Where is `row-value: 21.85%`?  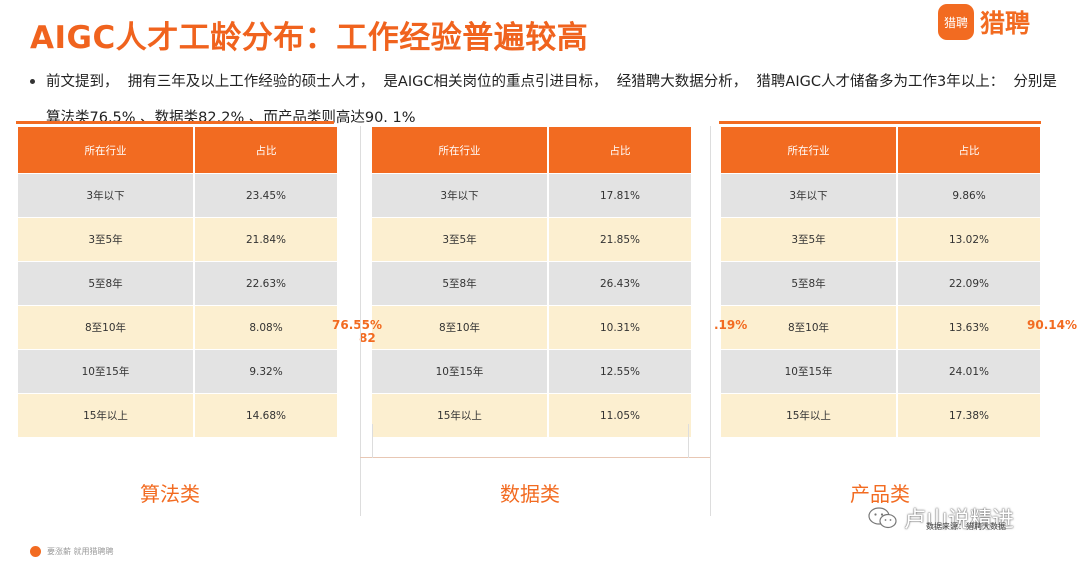 row-value: 21.85% is located at coordinates (620, 239).